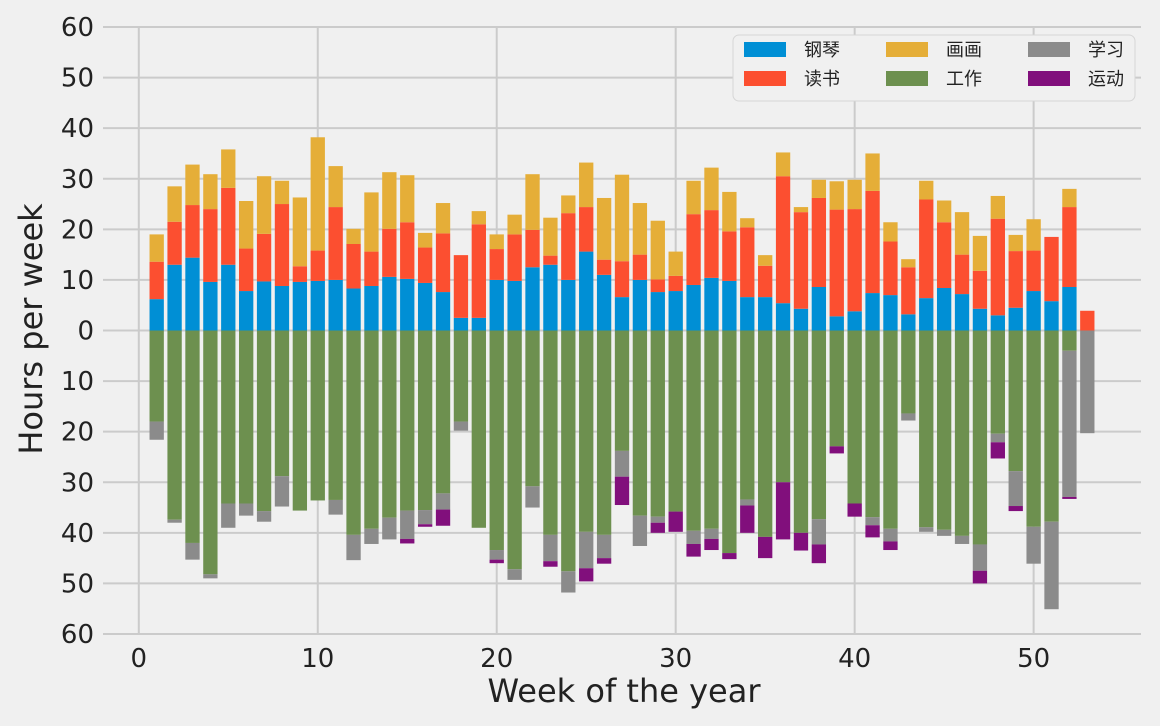 Image resolution: width=1160 pixels, height=726 pixels. I want to click on y-tick-label: 10, so click(77, 382).